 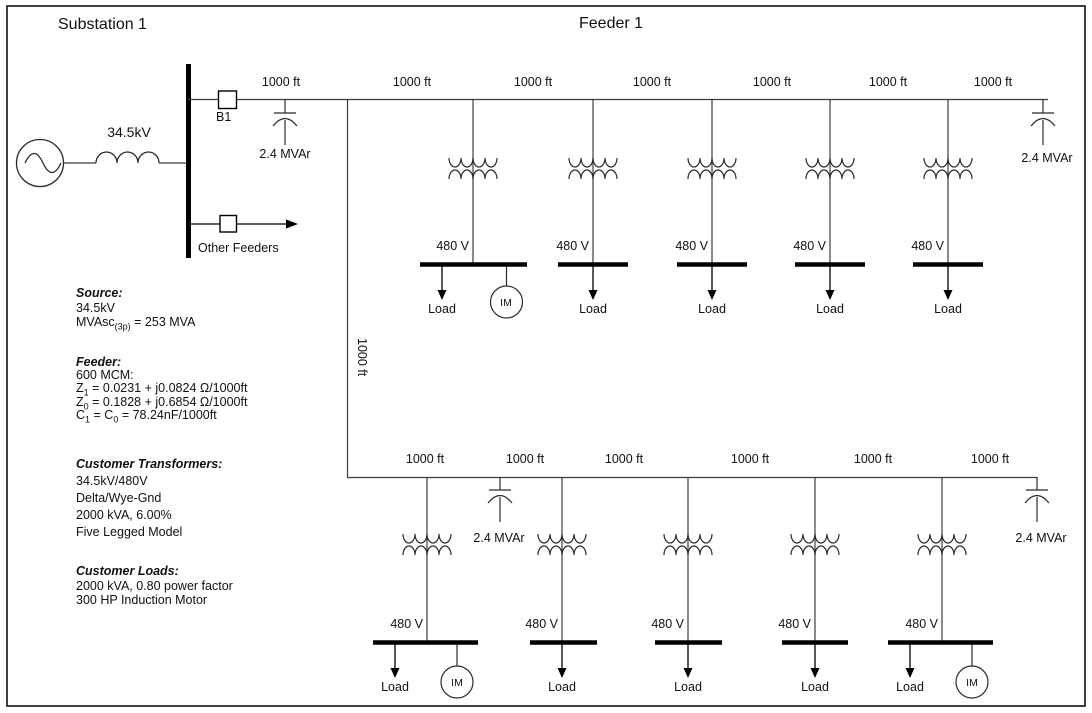 I want to click on note-line: MVAsc(3p) = 253 MVA, so click(x=136, y=323).